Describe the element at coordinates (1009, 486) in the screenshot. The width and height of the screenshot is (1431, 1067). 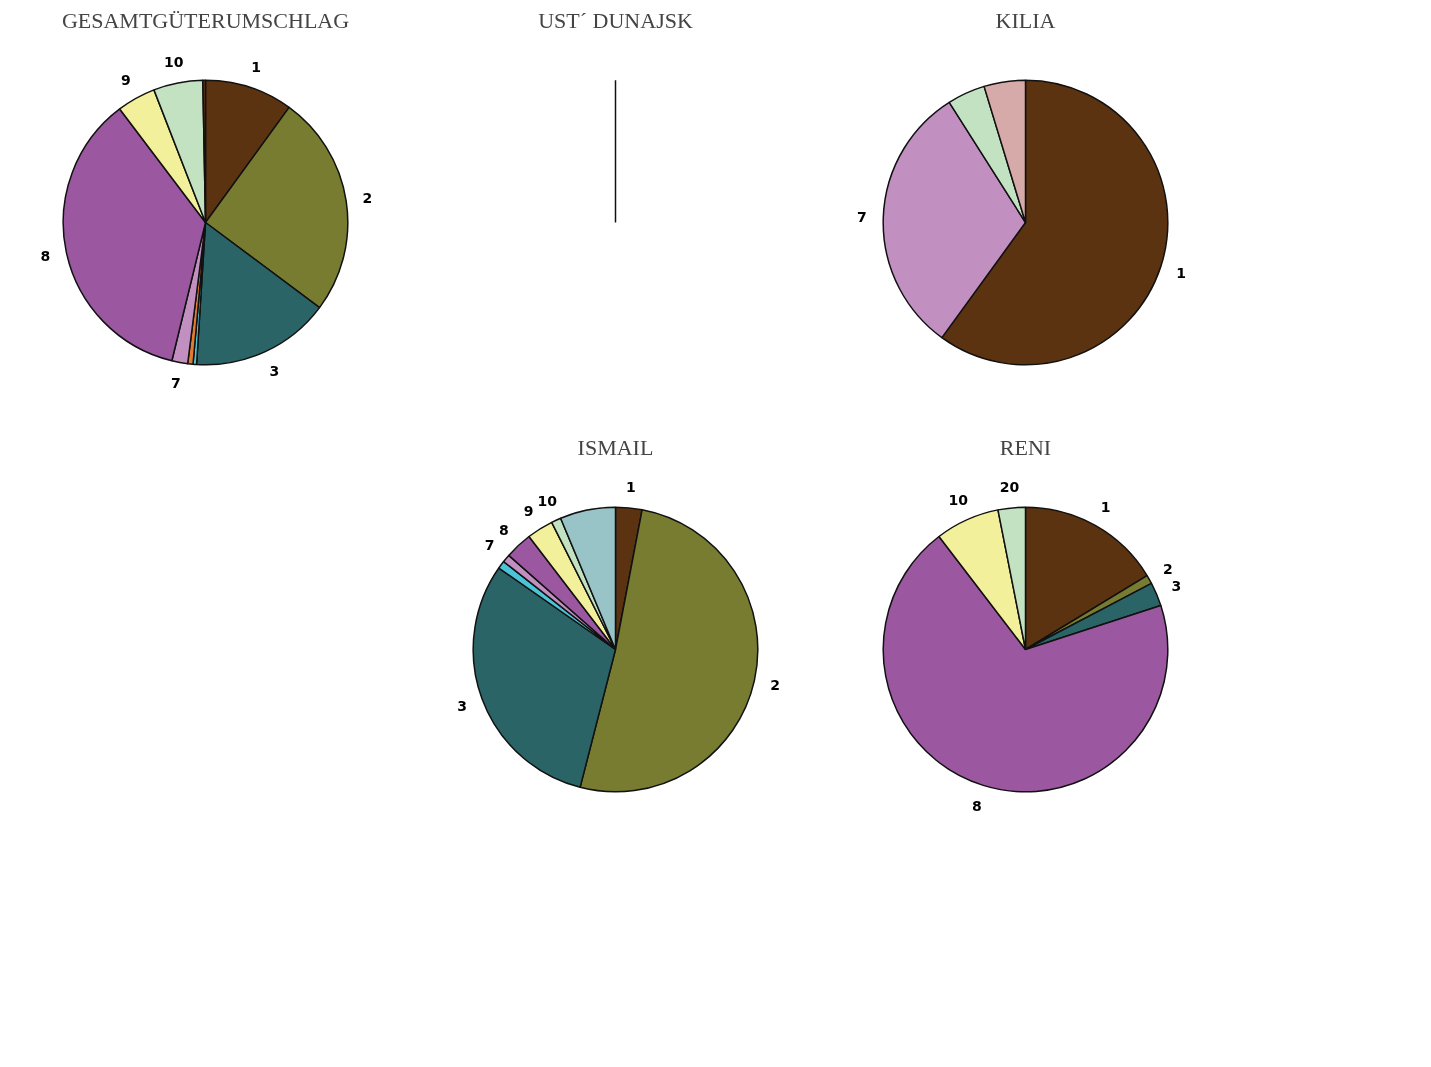
I see `slice-label: 20` at that location.